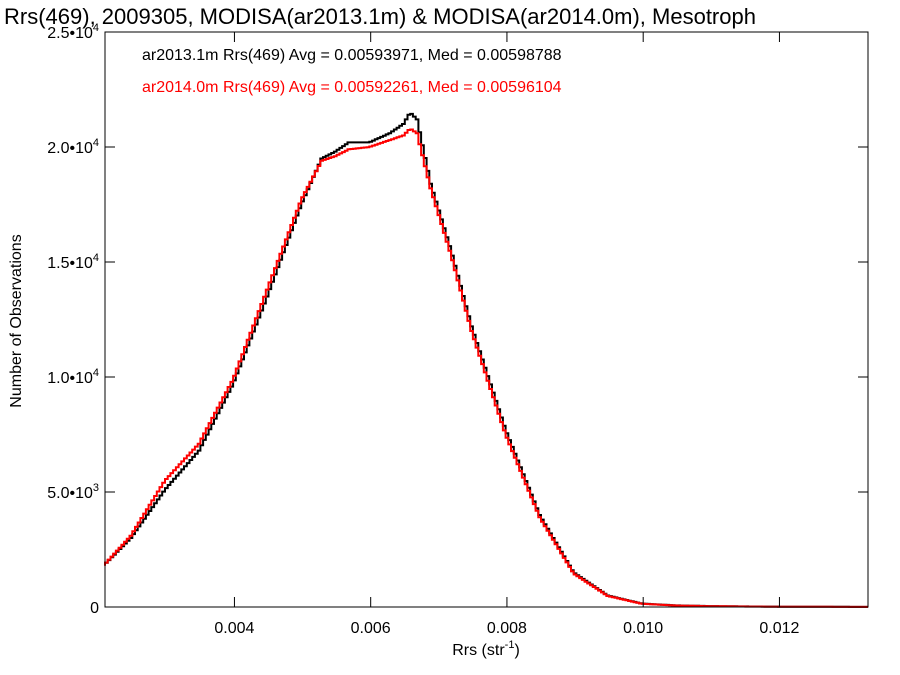  Describe the element at coordinates (16, 320) in the screenshot. I see `y-axis-label: Number of Observations` at that location.